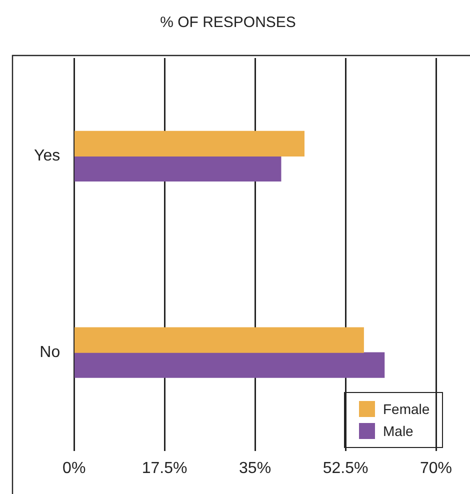 This screenshot has height=494, width=470. I want to click on x-tick-label: 17.5%, so click(165, 468).